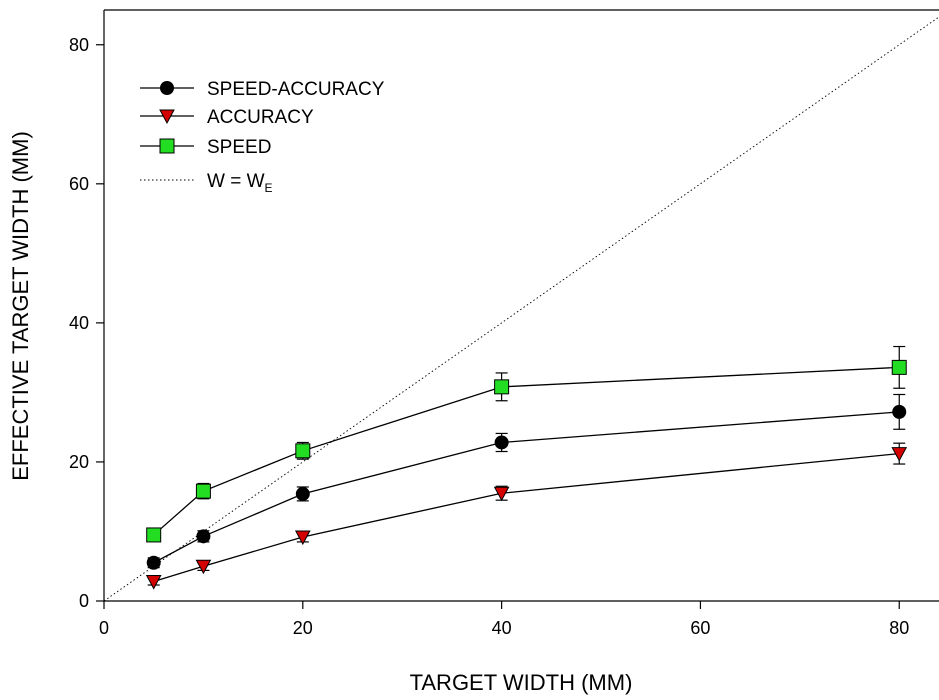  What do you see at coordinates (205, 147) in the screenshot?
I see `legend-item-speed: SPEED` at bounding box center [205, 147].